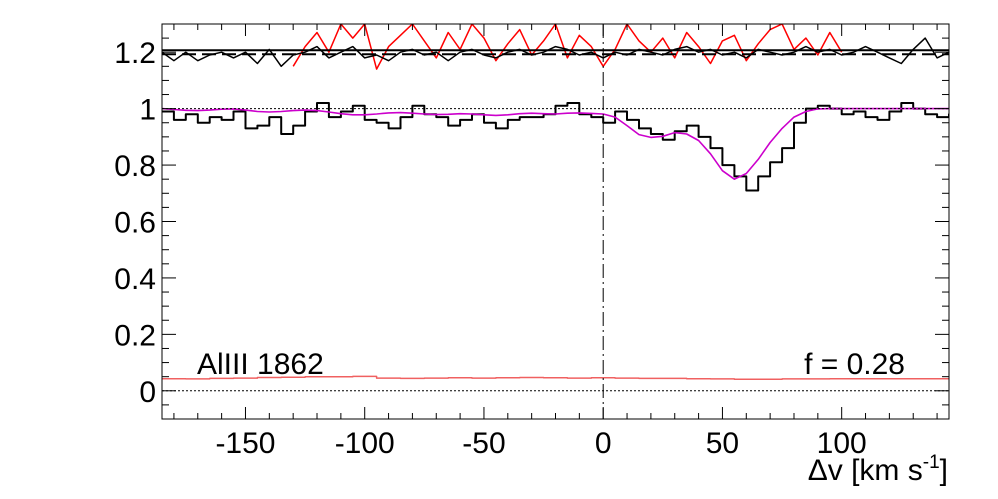 This screenshot has width=998, height=499. I want to click on y-tick-label: 0.6, so click(135, 223).